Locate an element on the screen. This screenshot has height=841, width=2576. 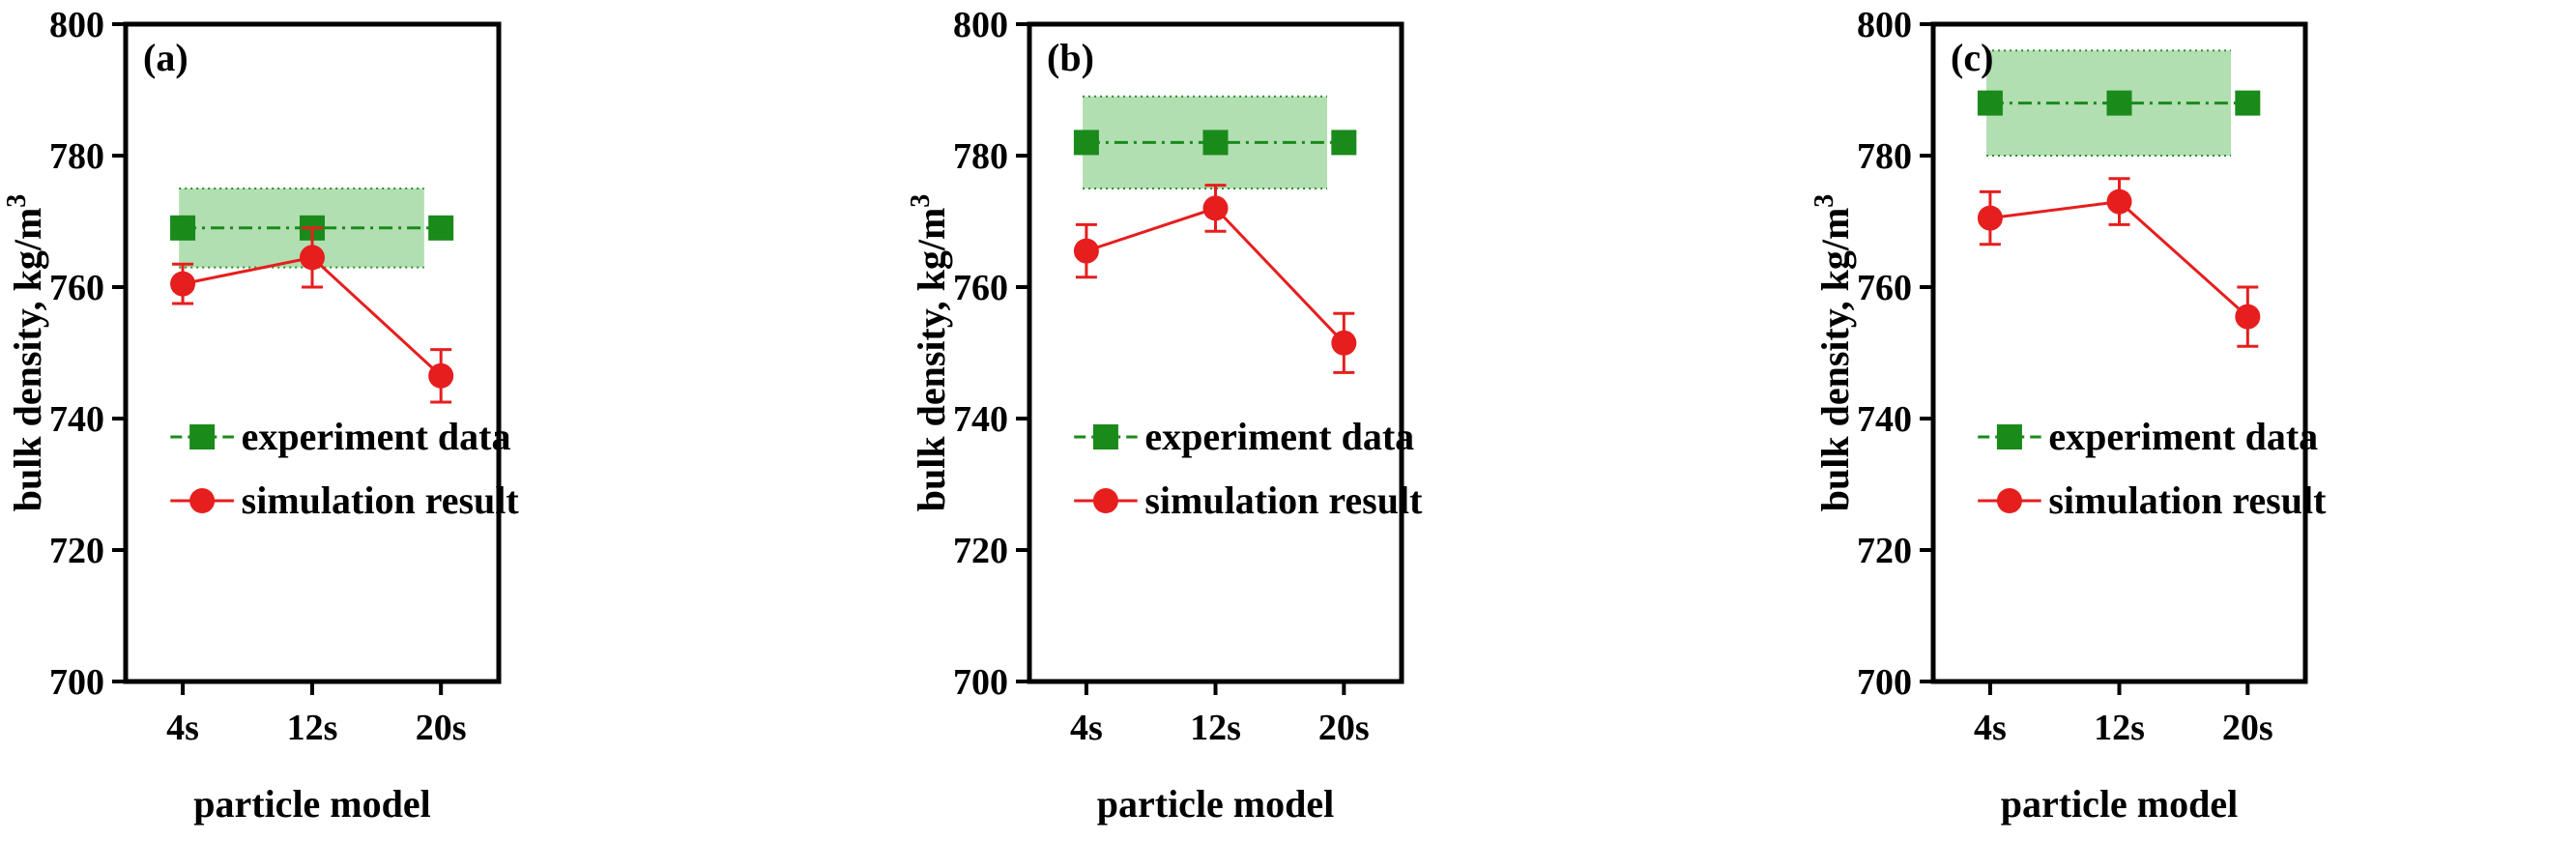
plot-frame is located at coordinates (312, 353).